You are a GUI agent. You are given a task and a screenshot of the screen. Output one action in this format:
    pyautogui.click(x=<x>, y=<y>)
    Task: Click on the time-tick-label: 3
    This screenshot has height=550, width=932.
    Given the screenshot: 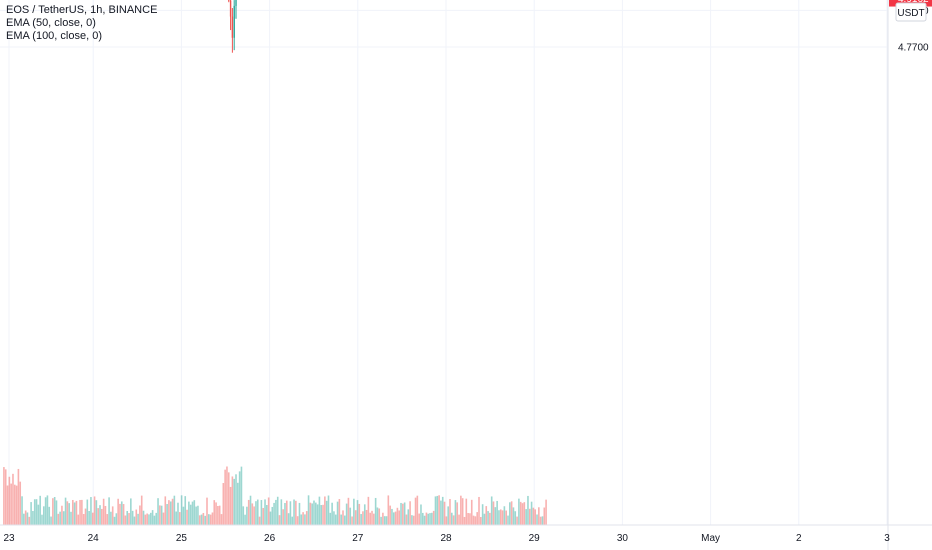 What is the action you would take?
    pyautogui.click(x=887, y=538)
    